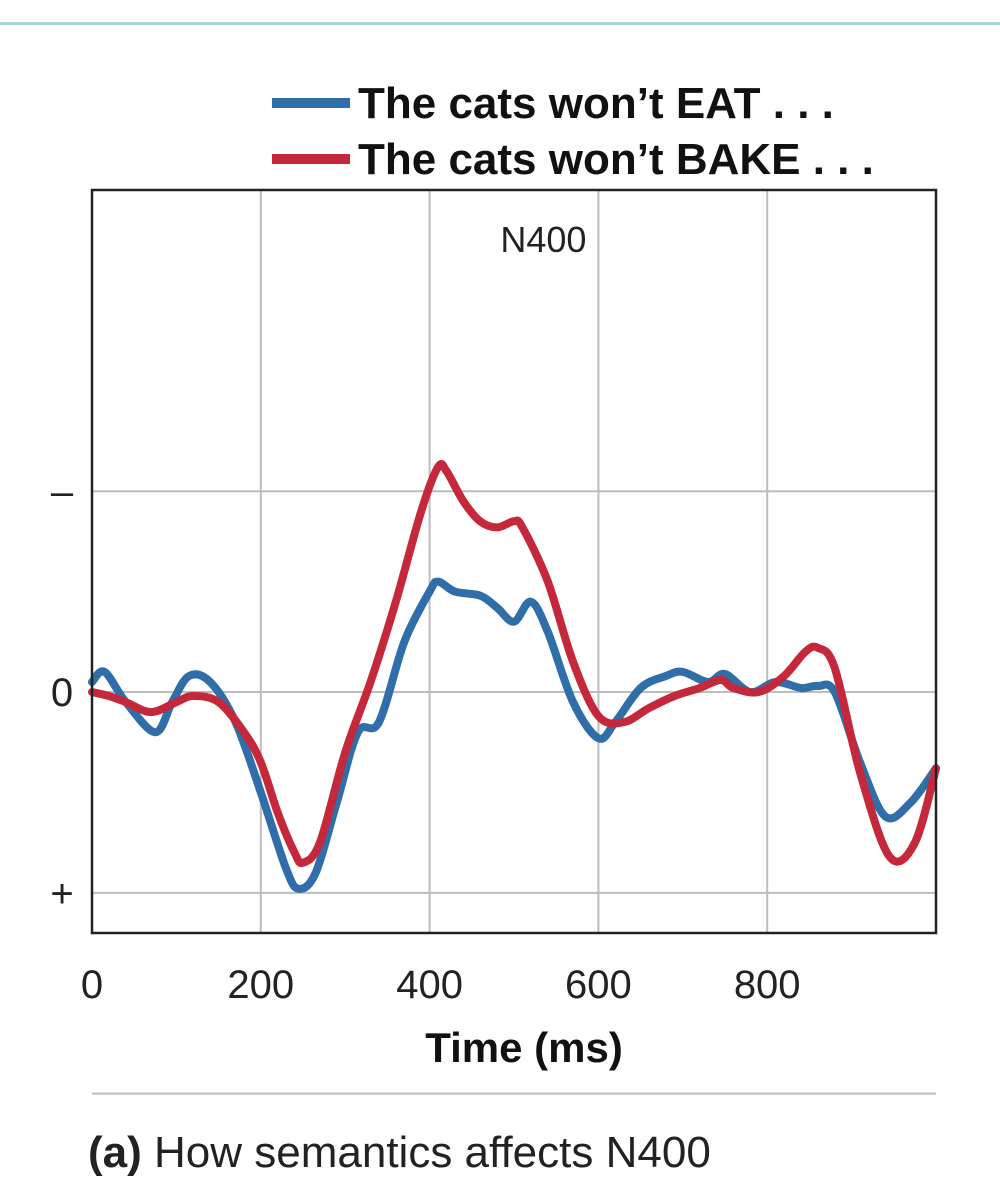 The height and width of the screenshot is (1200, 1000). Describe the element at coordinates (524, 1047) in the screenshot. I see `x-axis-label: Time (ms)` at that location.